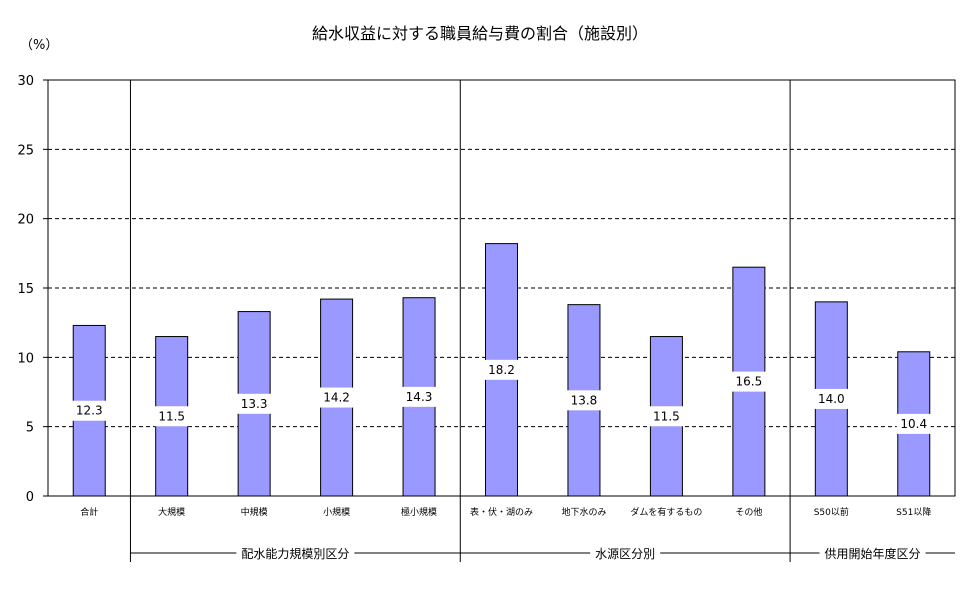  I want to click on data-label: 14.0, so click(831, 399).